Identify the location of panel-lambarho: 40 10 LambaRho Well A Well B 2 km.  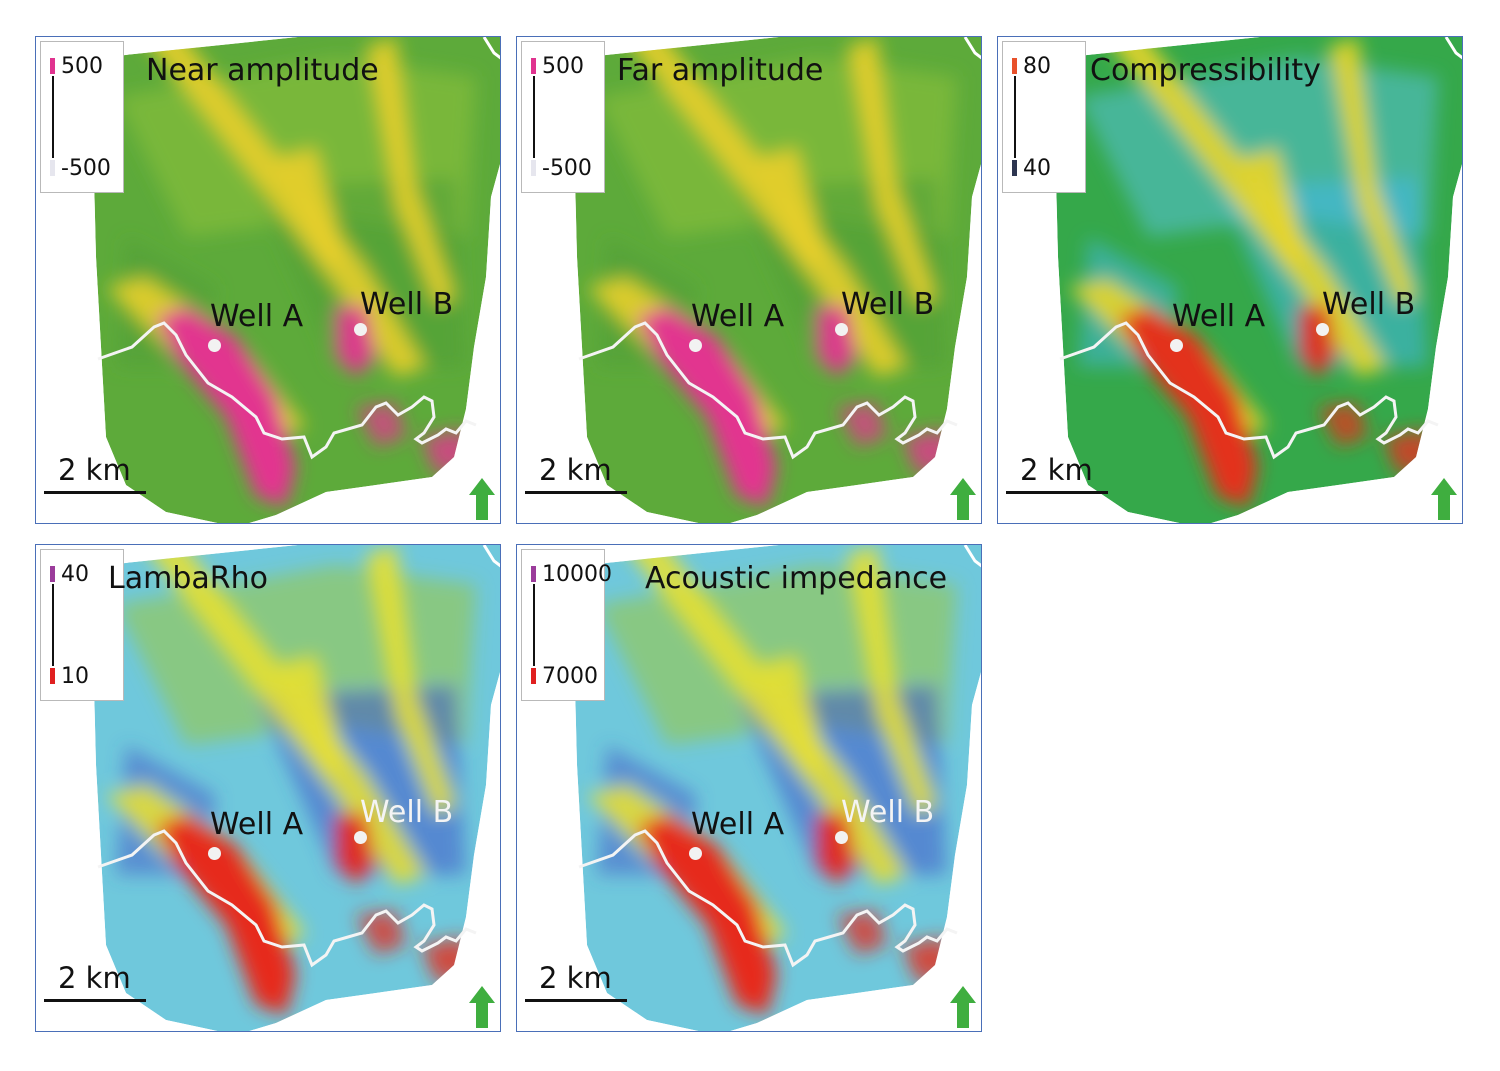
(268, 788).